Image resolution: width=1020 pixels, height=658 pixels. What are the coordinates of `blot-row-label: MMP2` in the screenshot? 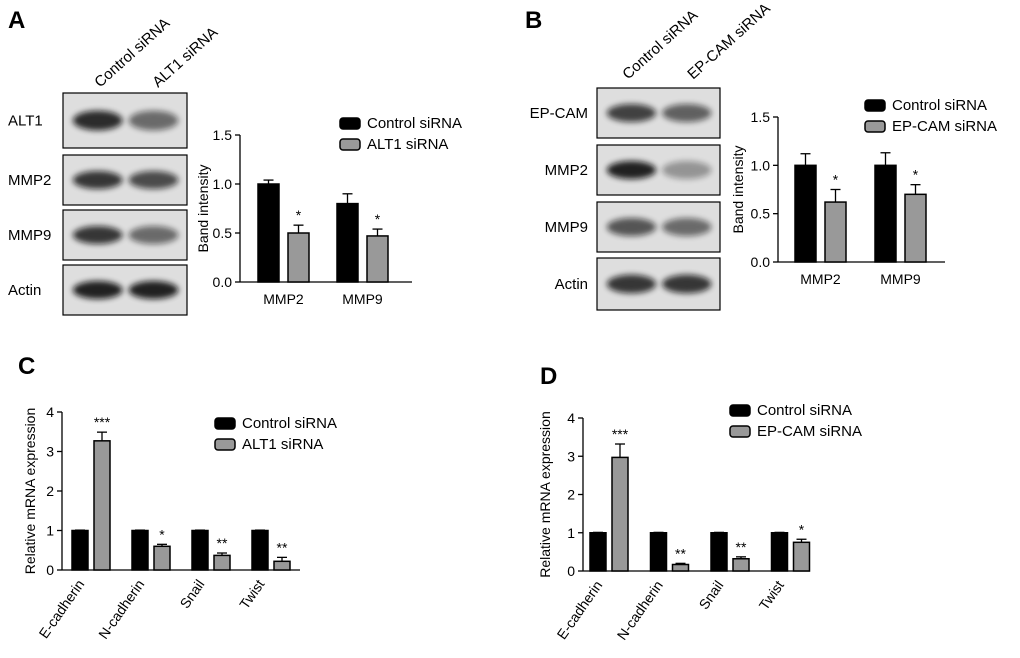 It's located at (566, 170).